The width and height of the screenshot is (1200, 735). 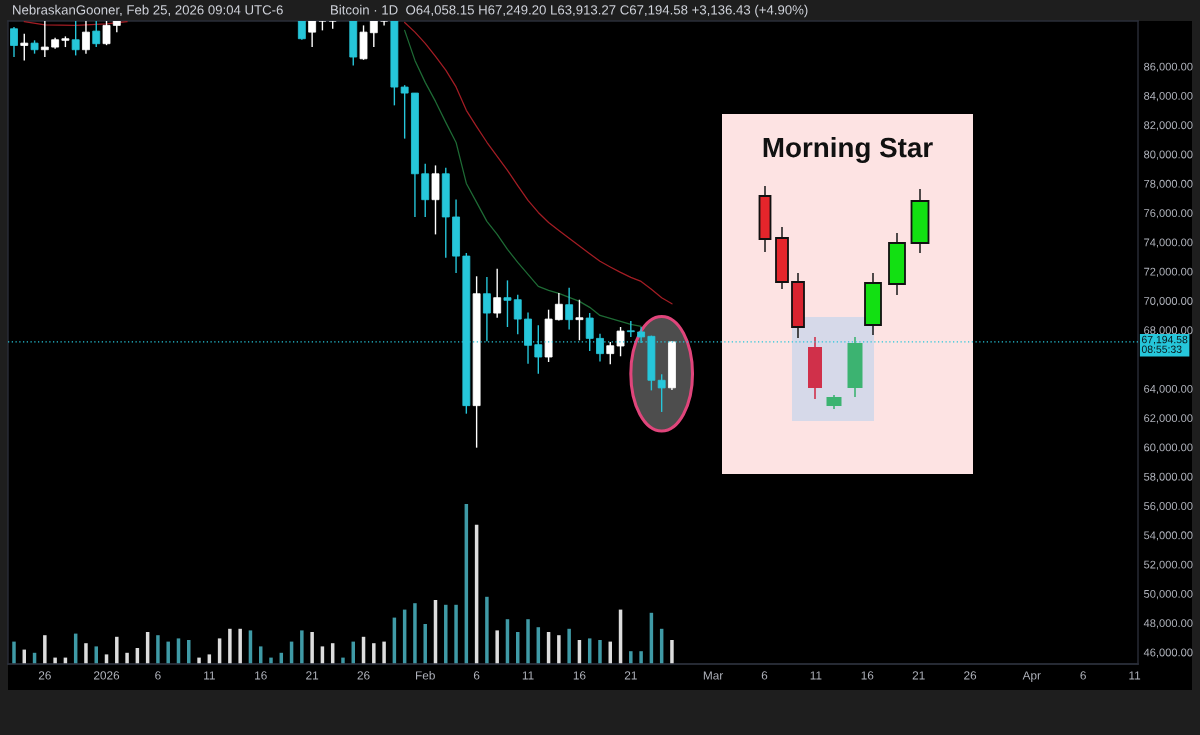 What do you see at coordinates (1168, 536) in the screenshot?
I see `y-tick-label: 54,000.00` at bounding box center [1168, 536].